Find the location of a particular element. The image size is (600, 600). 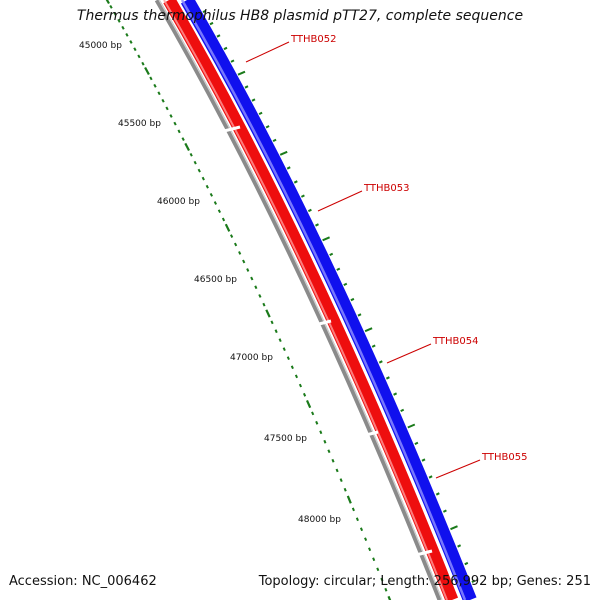

scale-label: 45000 bp is located at coordinates (100, 46).